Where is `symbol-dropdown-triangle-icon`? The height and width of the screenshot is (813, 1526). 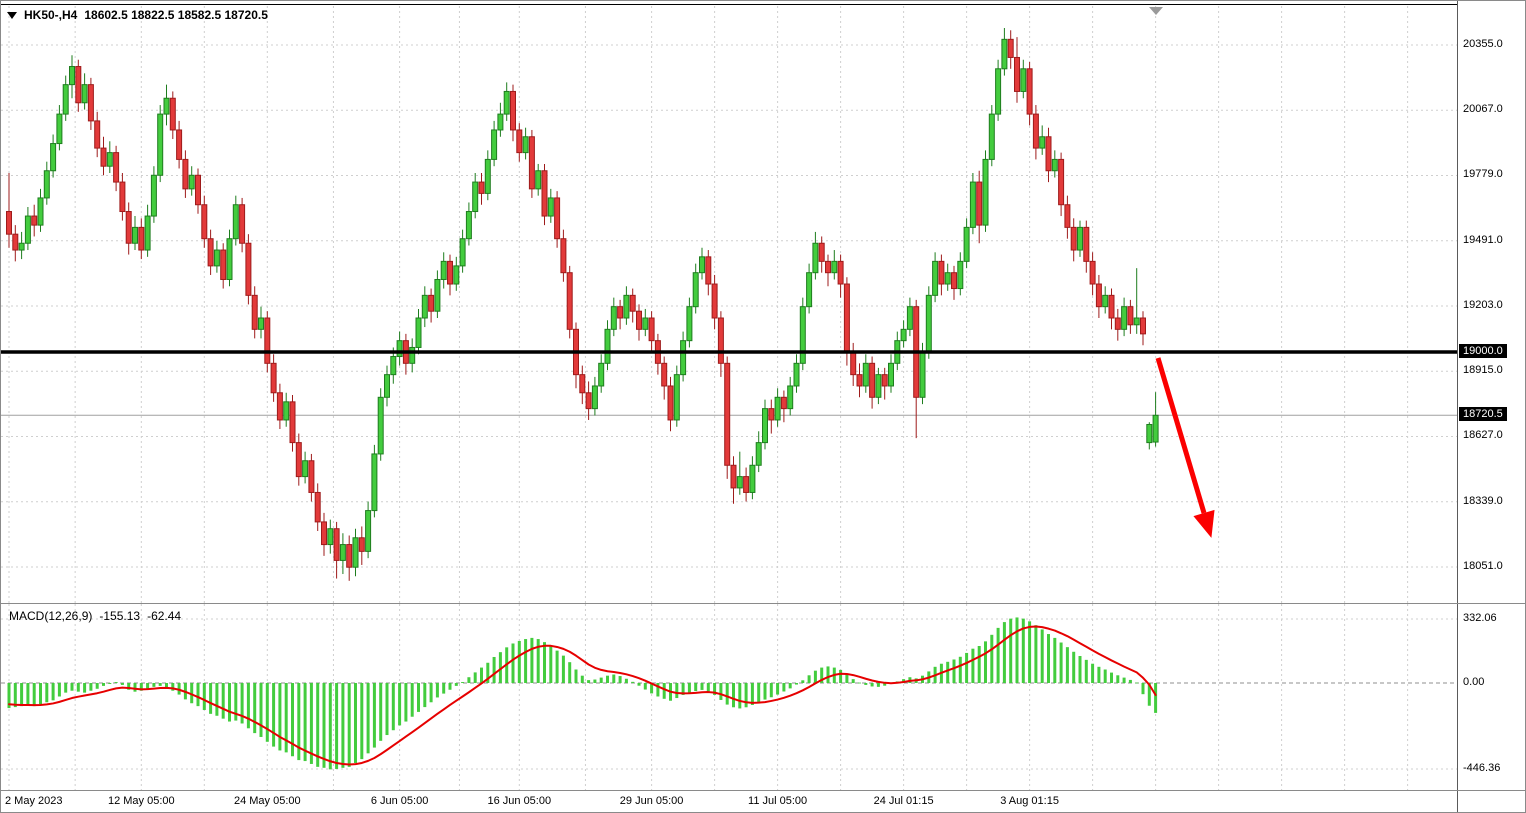 symbol-dropdown-triangle-icon is located at coordinates (12, 15).